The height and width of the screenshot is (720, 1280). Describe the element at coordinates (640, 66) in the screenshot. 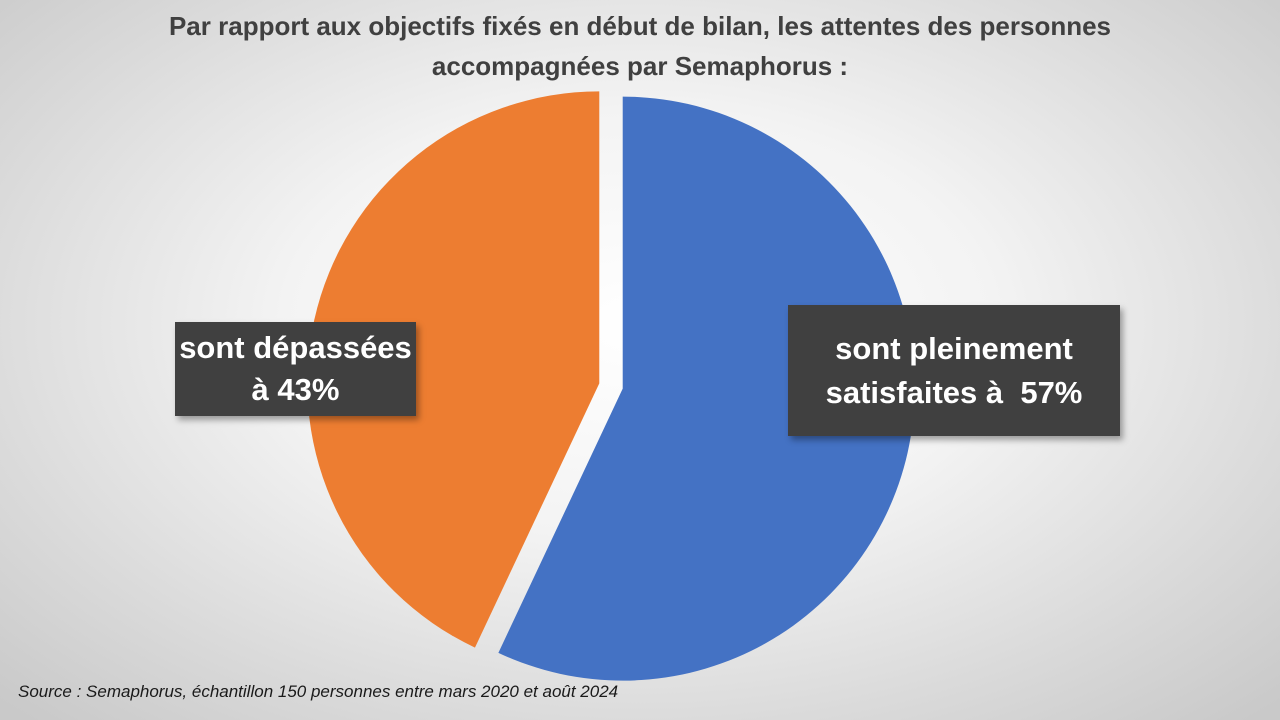

I see `chart-title-line-2: accompagnées par Semaphorus :` at that location.